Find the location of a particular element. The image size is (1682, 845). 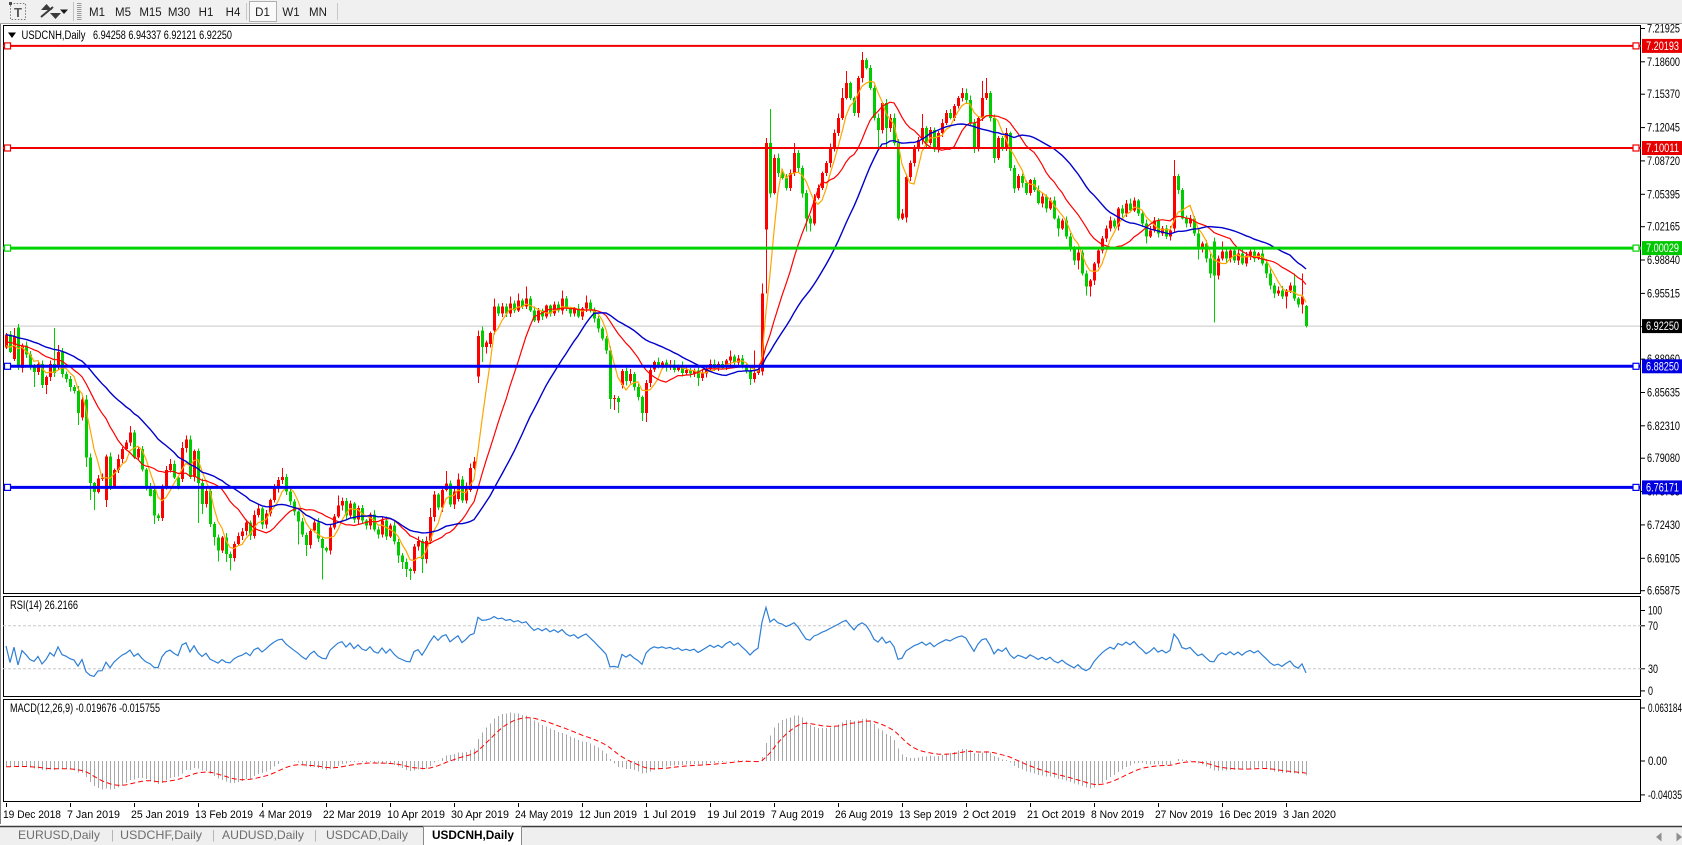

svg-text: D1 is located at coordinates (262, 13).